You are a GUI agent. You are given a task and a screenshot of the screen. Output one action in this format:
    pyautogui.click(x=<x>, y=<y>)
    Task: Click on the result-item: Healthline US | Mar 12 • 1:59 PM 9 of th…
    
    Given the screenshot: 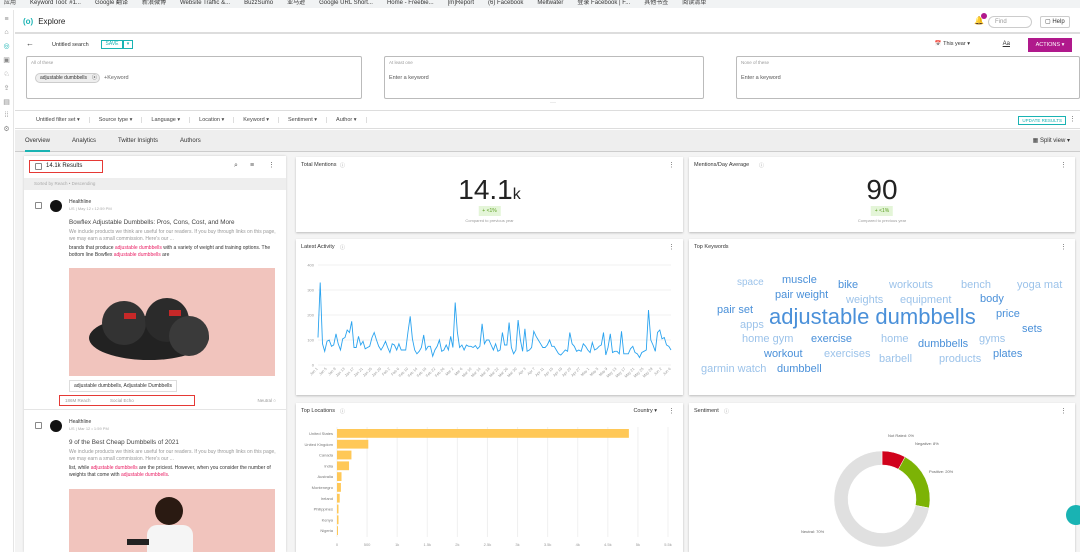 What is the action you would take?
    pyautogui.click(x=155, y=482)
    